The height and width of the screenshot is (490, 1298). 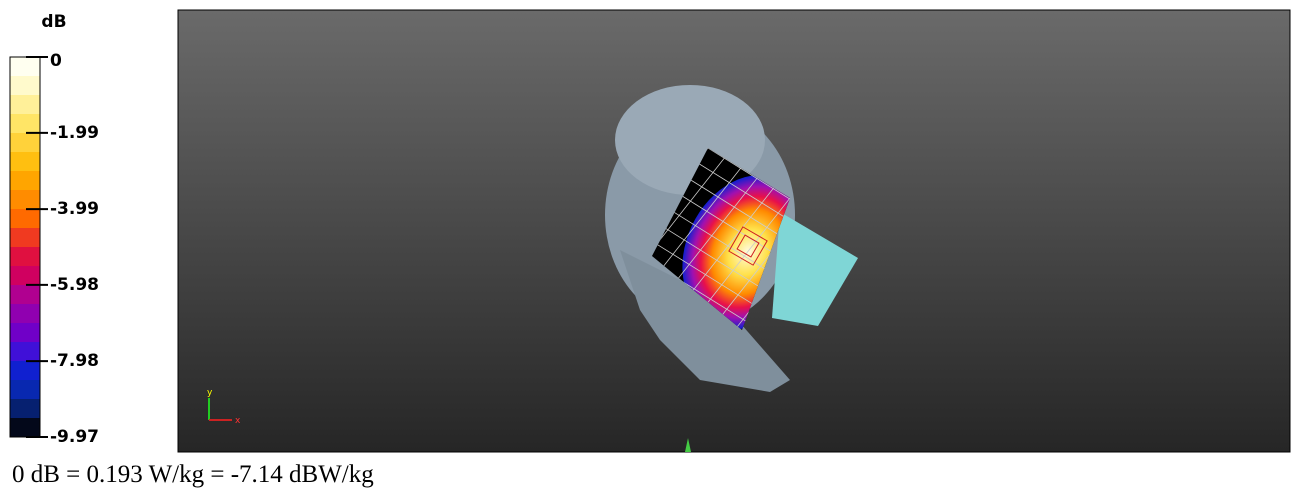 What do you see at coordinates (815, 269) in the screenshot?
I see `phone` at bounding box center [815, 269].